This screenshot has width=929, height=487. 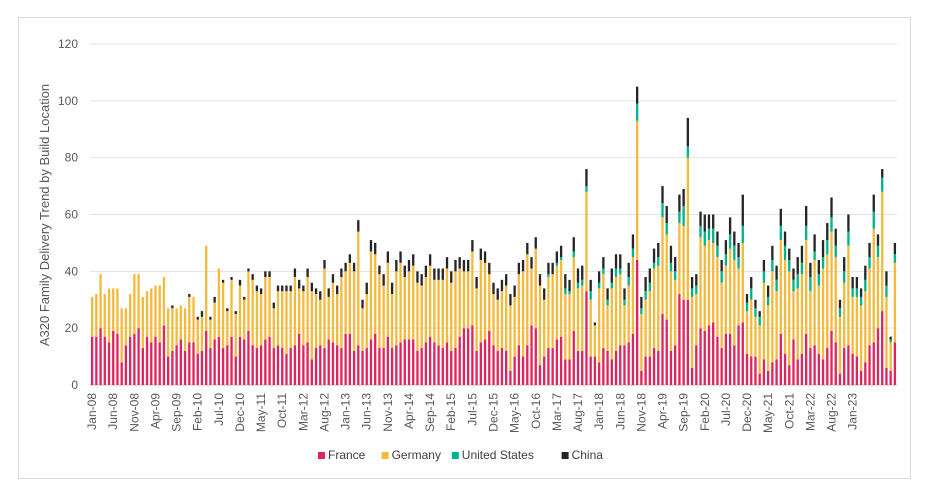 What do you see at coordinates (409, 411) in the screenshot?
I see `x-tick-label: Apr-14` at bounding box center [409, 411].